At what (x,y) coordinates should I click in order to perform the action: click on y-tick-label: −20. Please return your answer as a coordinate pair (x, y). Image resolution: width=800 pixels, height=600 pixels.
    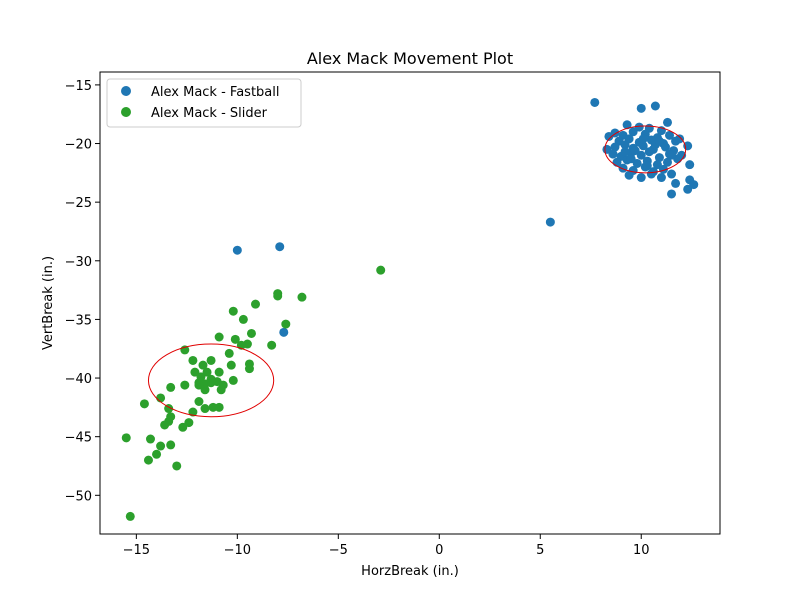
    Looking at the image, I should click on (78, 145).